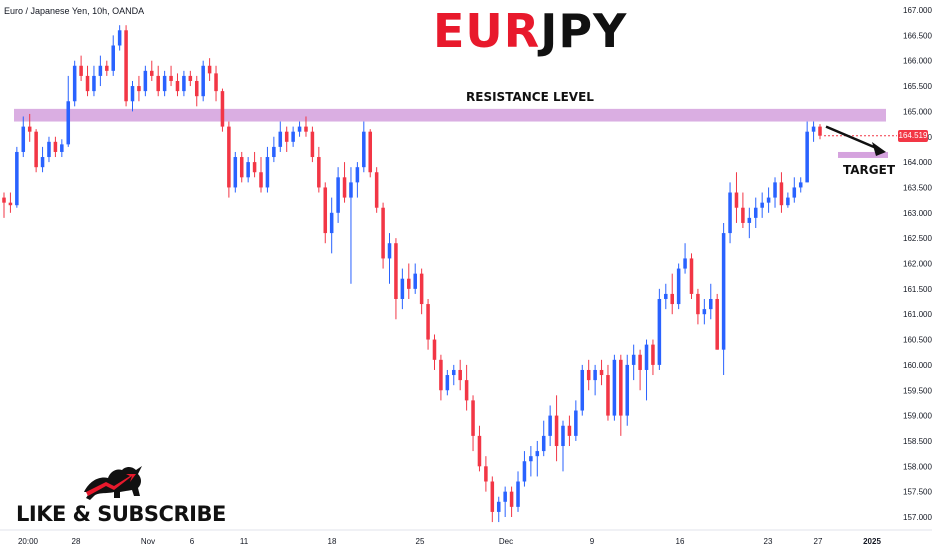 The image size is (932, 550). Describe the element at coordinates (917, 416) in the screenshot. I see `y-tick-label: 159.000` at that location.